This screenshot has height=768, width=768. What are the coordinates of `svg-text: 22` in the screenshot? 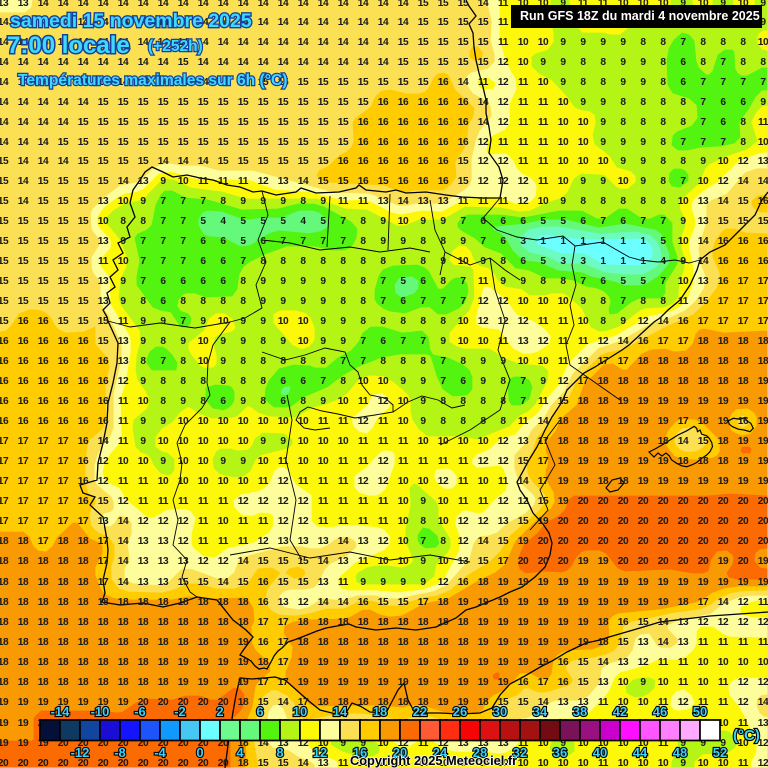 It's located at (420, 711).